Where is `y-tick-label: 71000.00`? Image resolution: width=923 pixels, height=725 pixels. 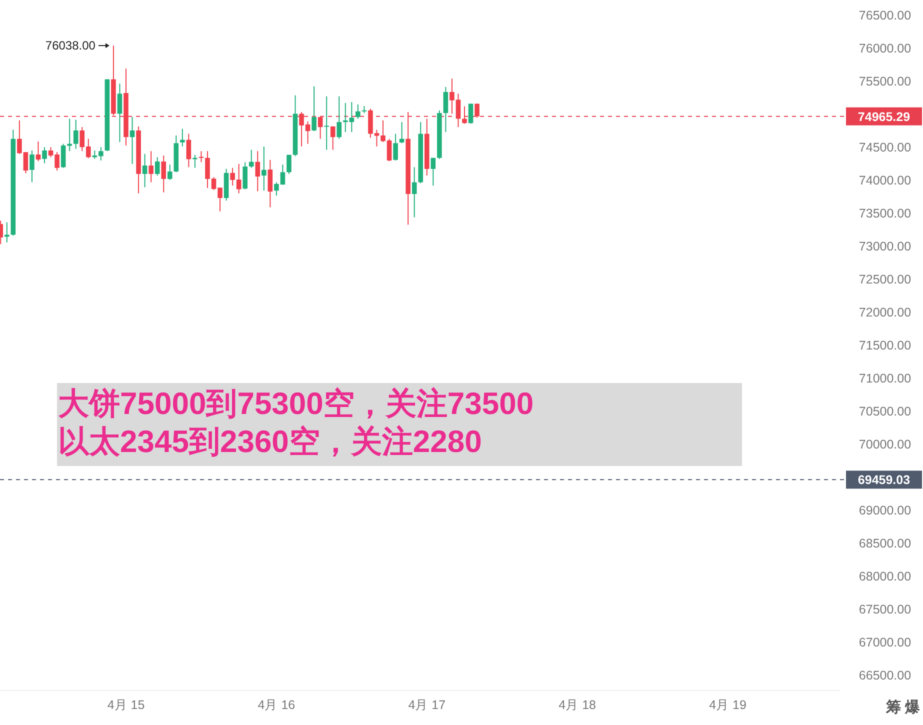 y-tick-label: 71000.00 is located at coordinates (885, 378).